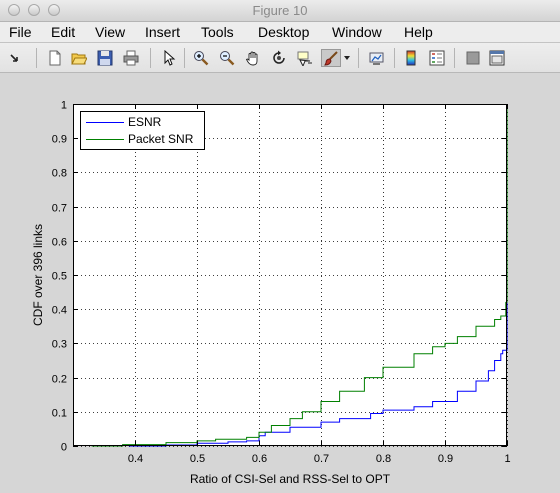 Image resolution: width=560 pixels, height=493 pixels. Describe the element at coordinates (64, 106) in the screenshot. I see `y-tick-label: 1` at that location.